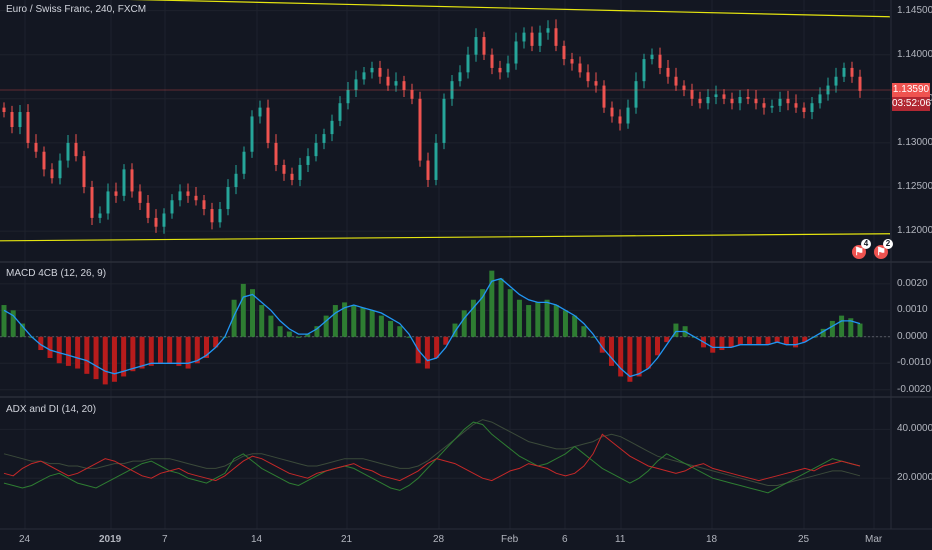  Describe the element at coordinates (347, 539) in the screenshot. I see `x-tick-label: 21` at that location.